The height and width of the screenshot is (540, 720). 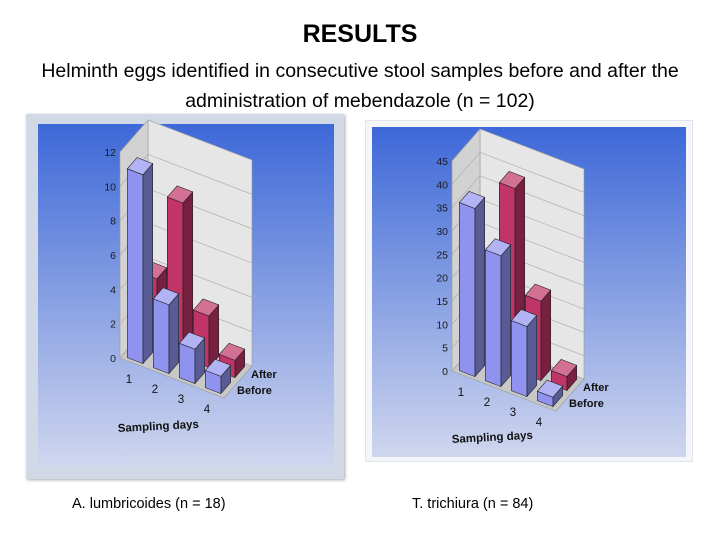 I want to click on y-tick-label: 8, so click(x=113, y=222).